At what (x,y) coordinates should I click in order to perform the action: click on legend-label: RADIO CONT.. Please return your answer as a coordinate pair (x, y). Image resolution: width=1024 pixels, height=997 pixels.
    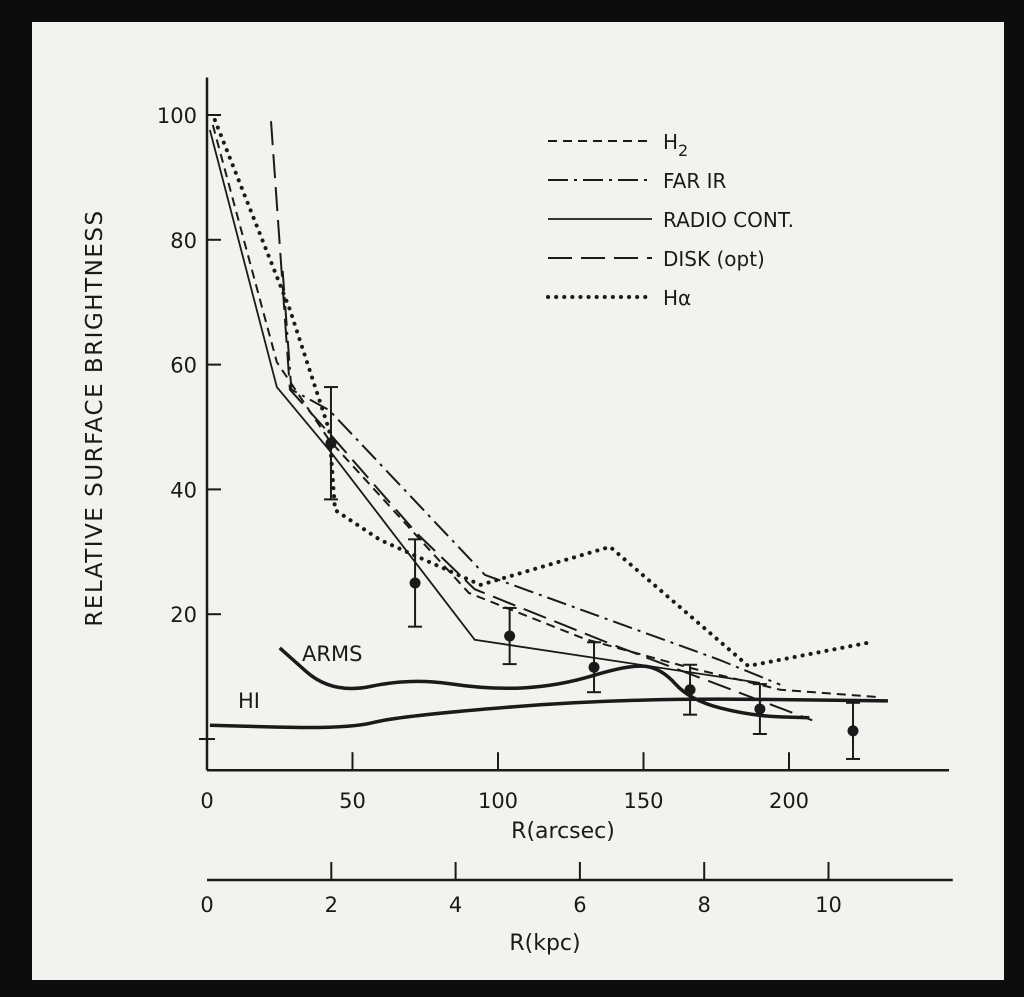
    Looking at the image, I should click on (728, 220).